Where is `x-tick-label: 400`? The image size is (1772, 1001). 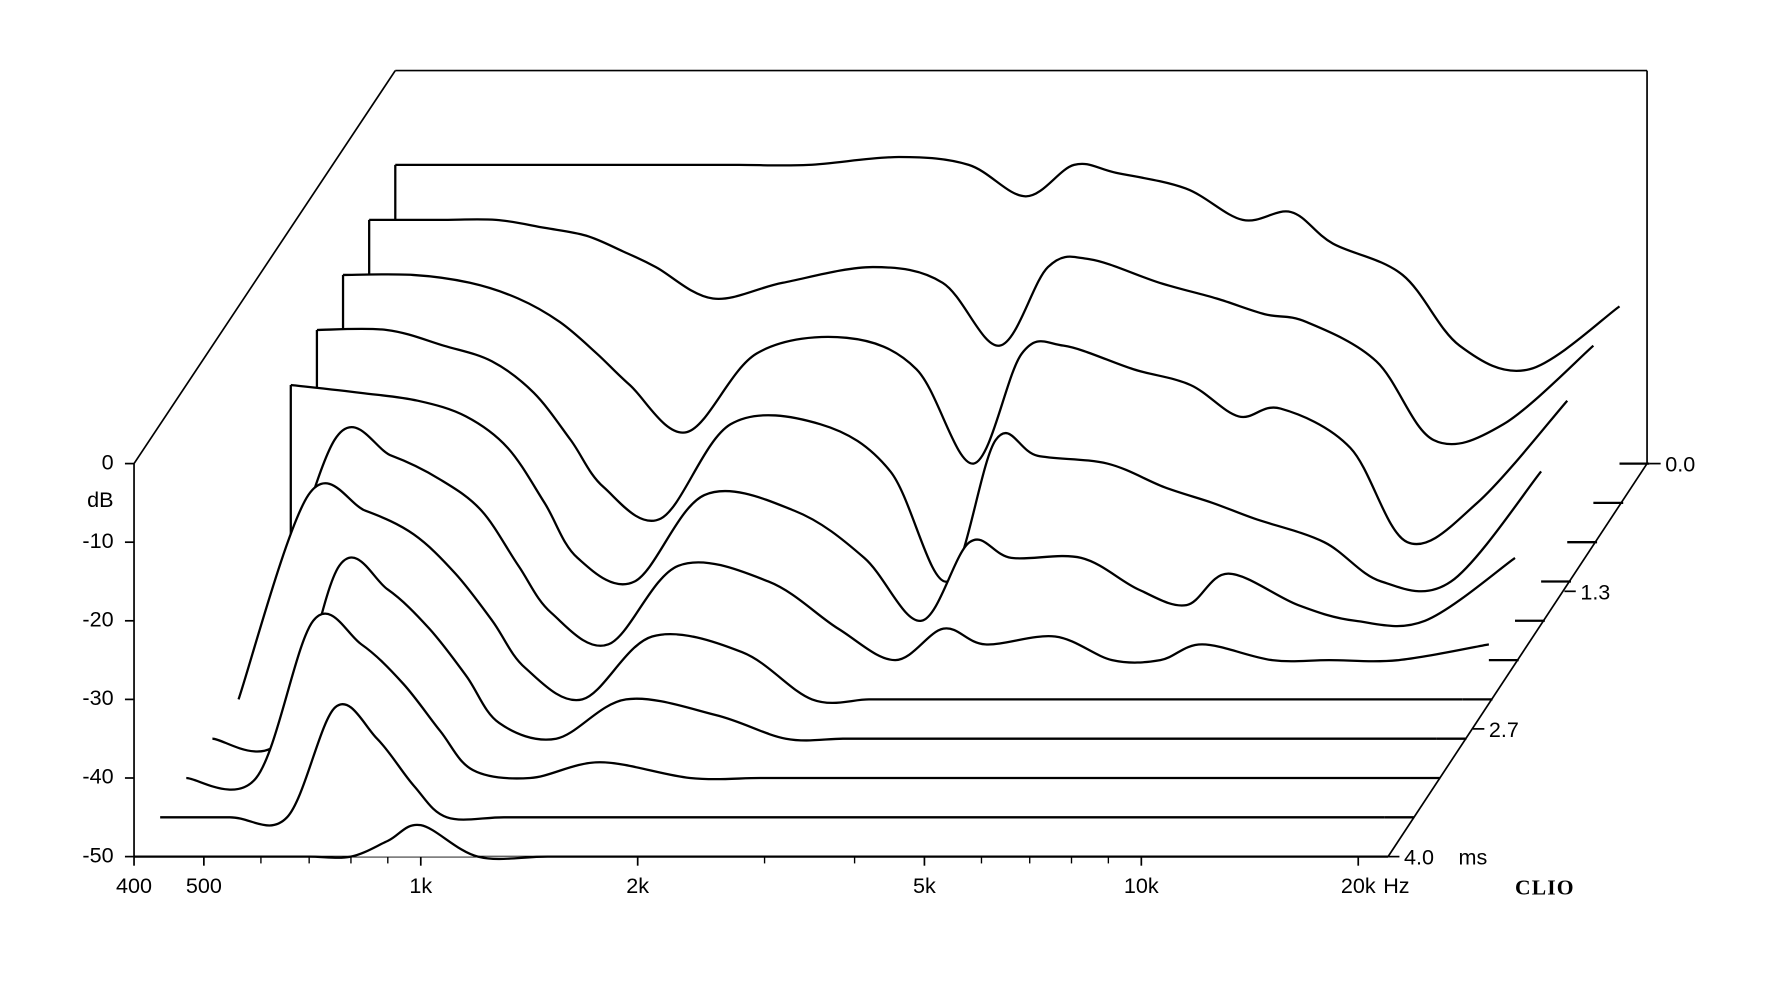
x-tick-label: 400 is located at coordinates (134, 885).